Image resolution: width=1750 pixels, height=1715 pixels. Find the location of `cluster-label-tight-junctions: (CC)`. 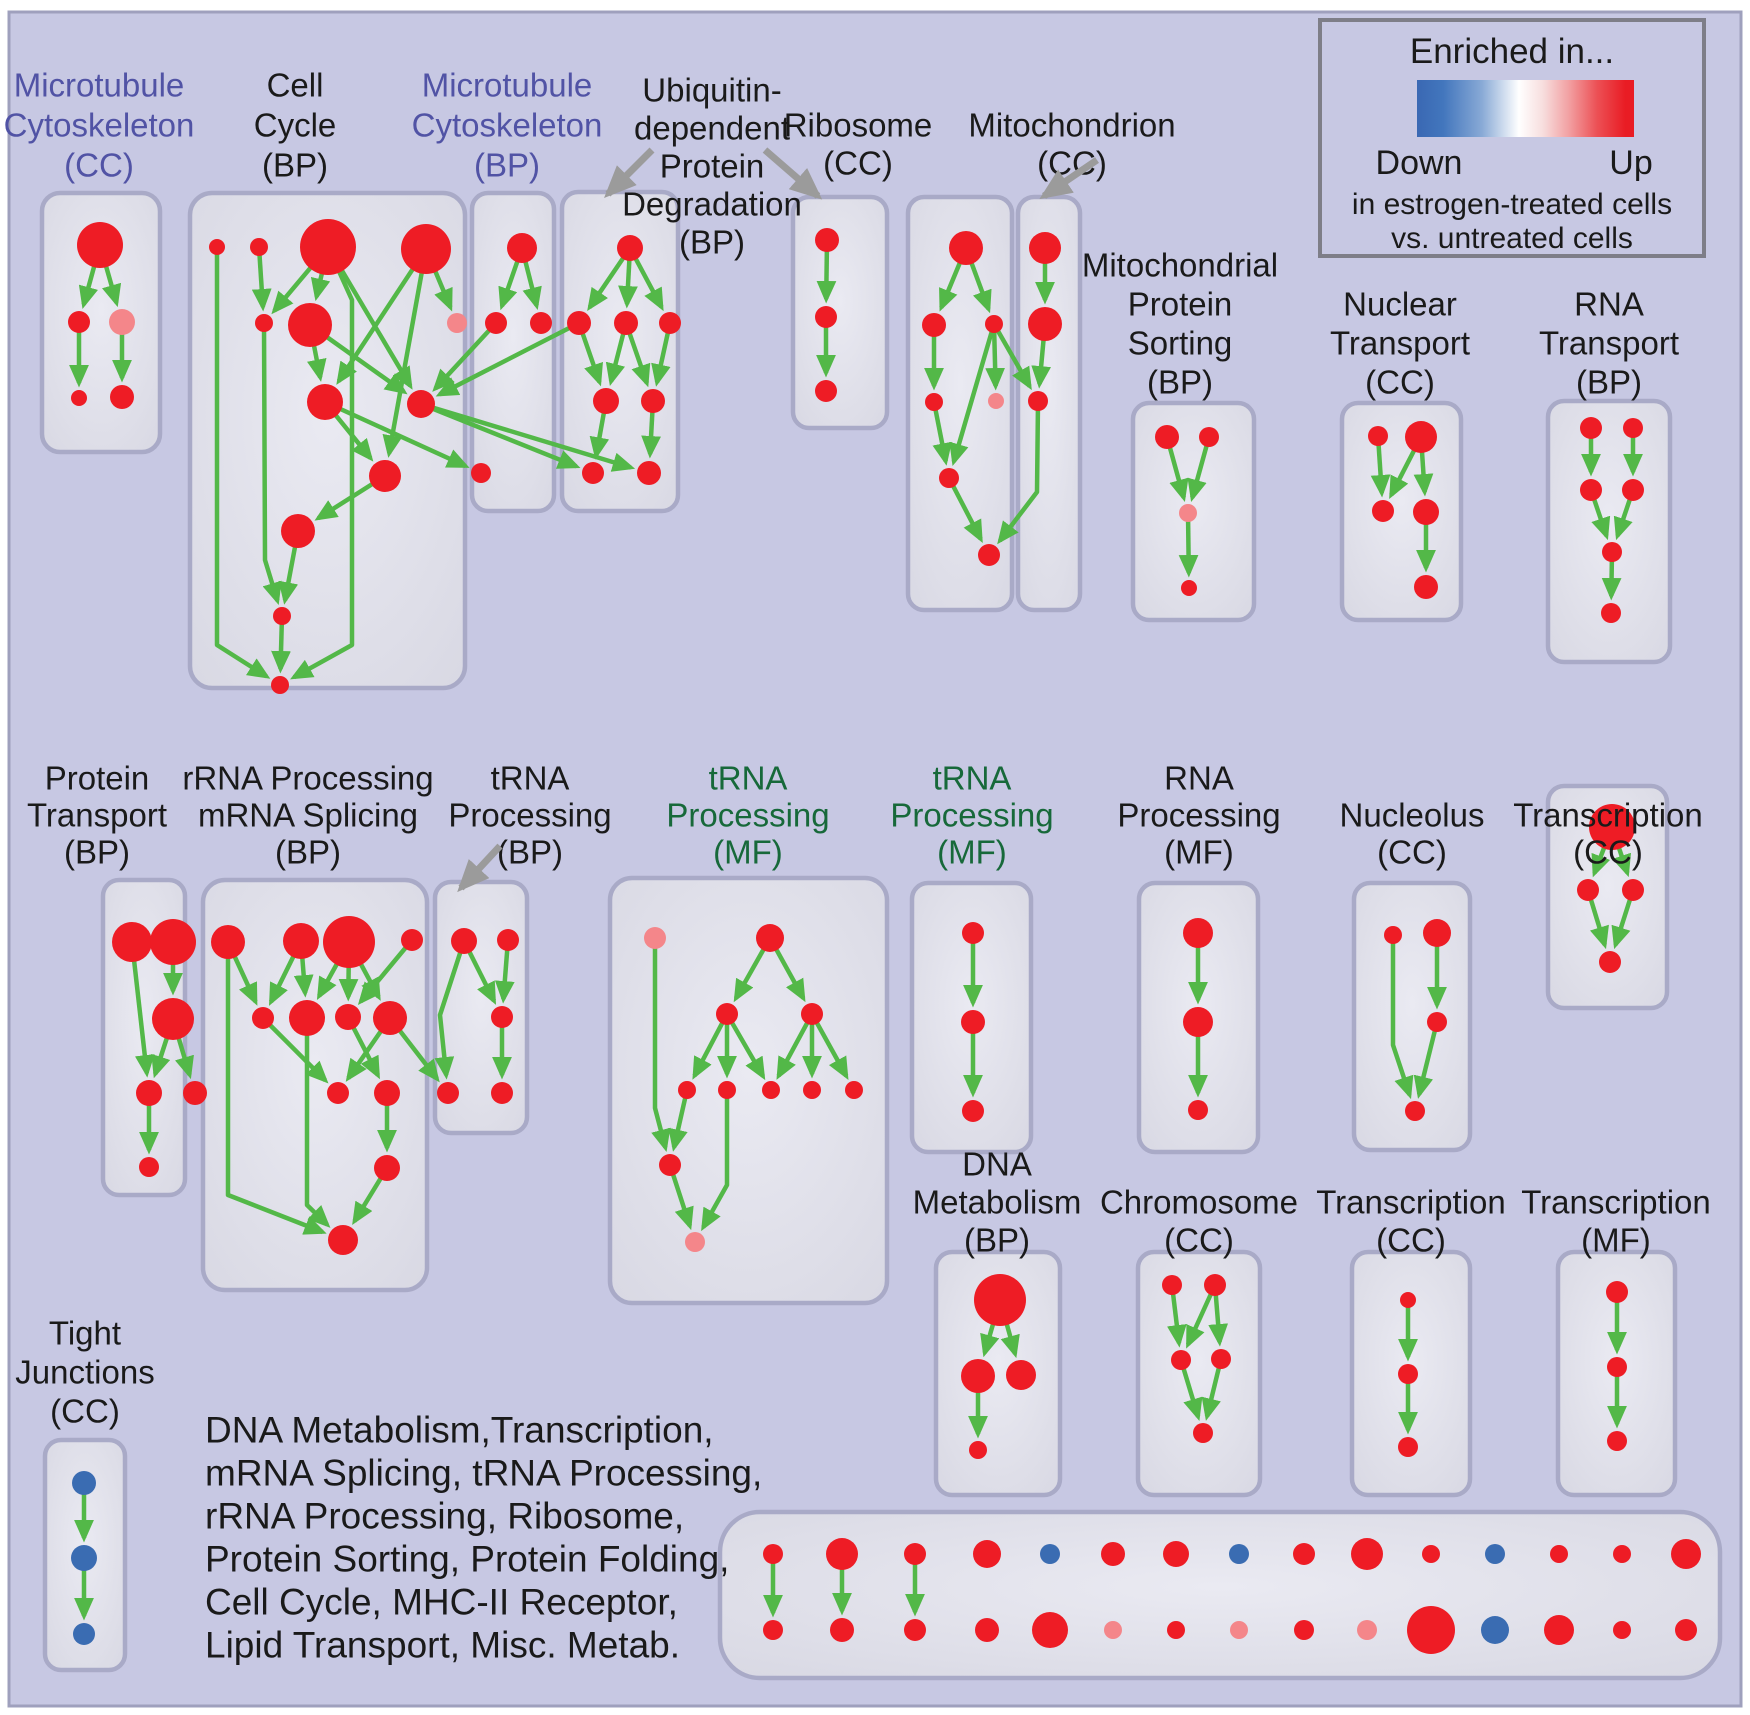

cluster-label-tight-junctions: (CC) is located at coordinates (85, 1411).